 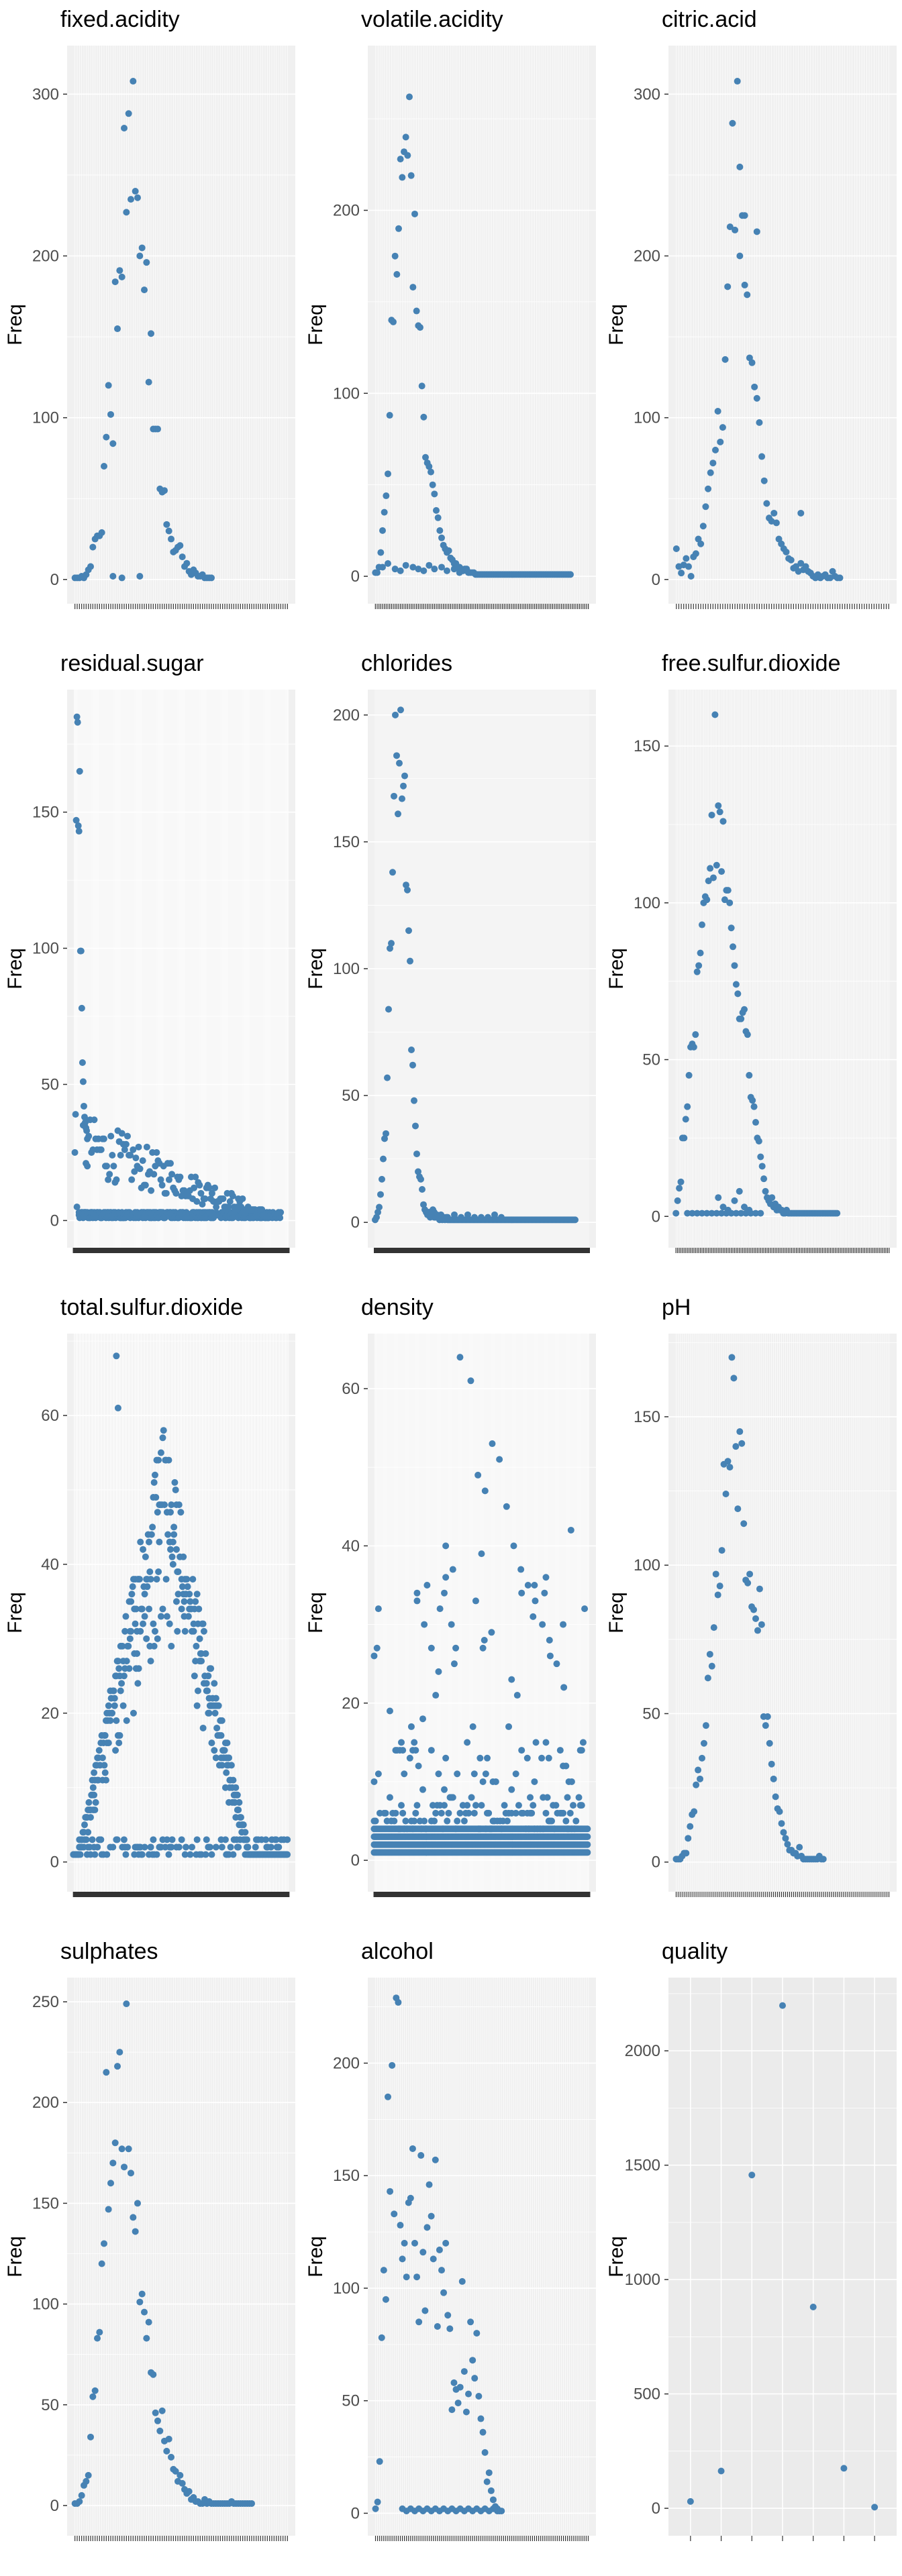 I want to click on chart-panel-density: density Freq 0 20 40 60, so click(x=451, y=1610).